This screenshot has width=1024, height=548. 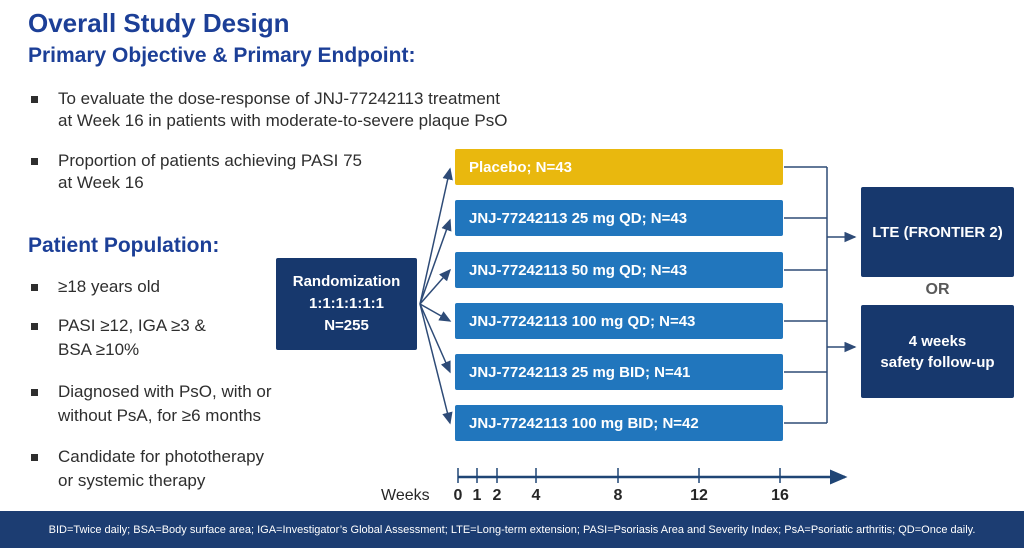 What do you see at coordinates (820, 295) in the screenshot?
I see `arms-to-outcome-connectors` at bounding box center [820, 295].